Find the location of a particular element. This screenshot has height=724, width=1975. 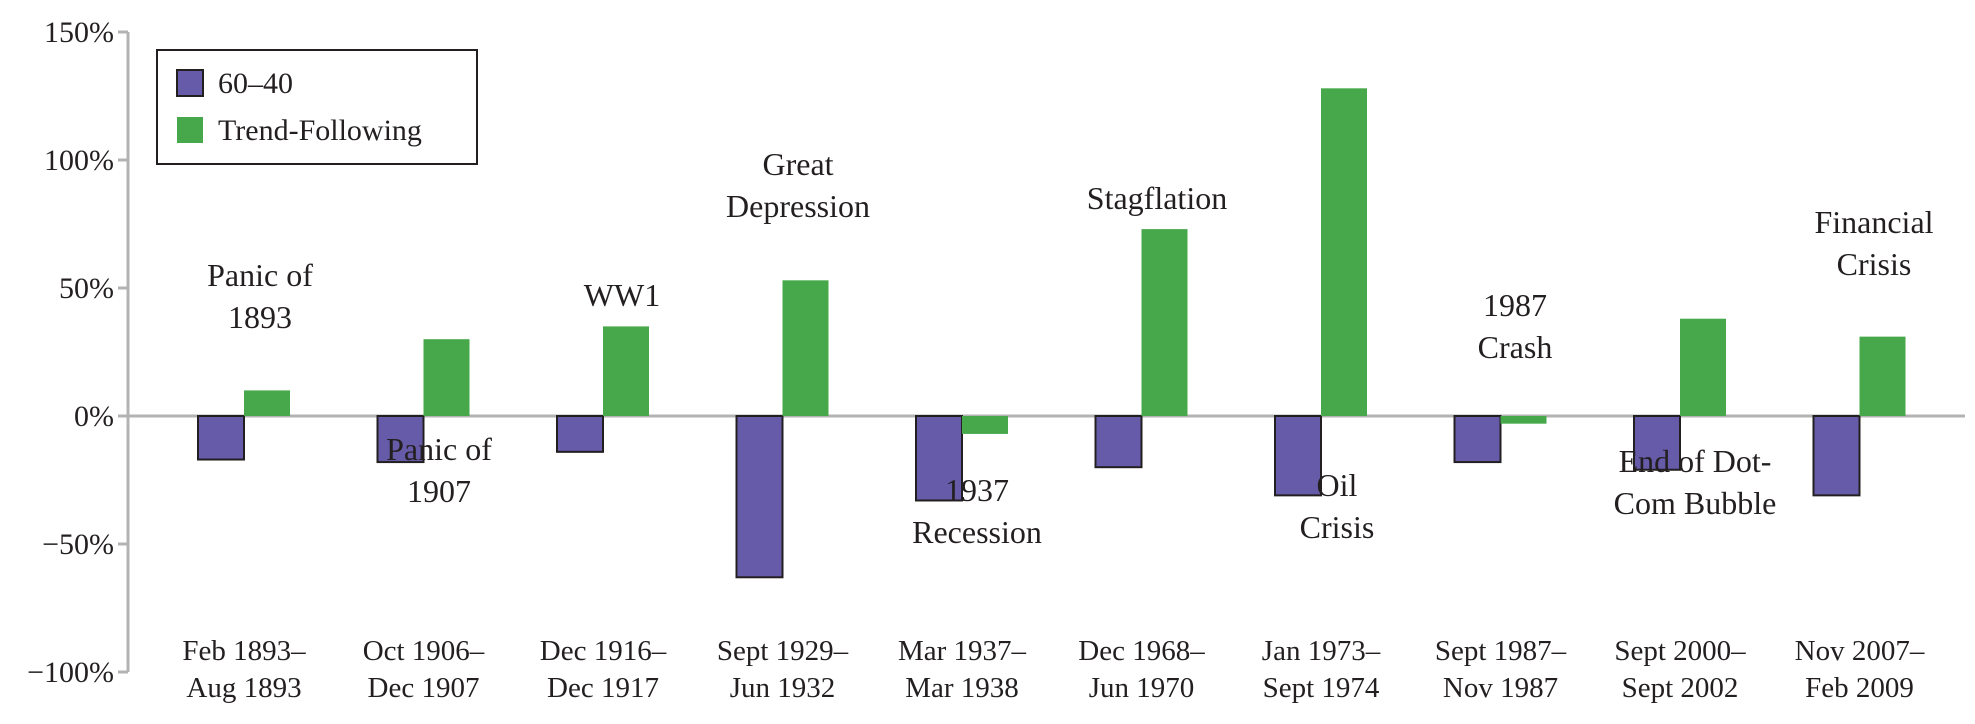

category-label: Jun 1932 is located at coordinates (783, 688).